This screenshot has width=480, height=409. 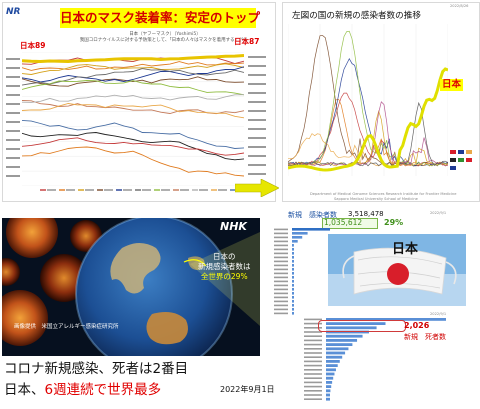 What do you see at coordinates (459, 6) in the screenshot?
I see `cases-chart-date: 2022/8/26` at bounding box center [459, 6].